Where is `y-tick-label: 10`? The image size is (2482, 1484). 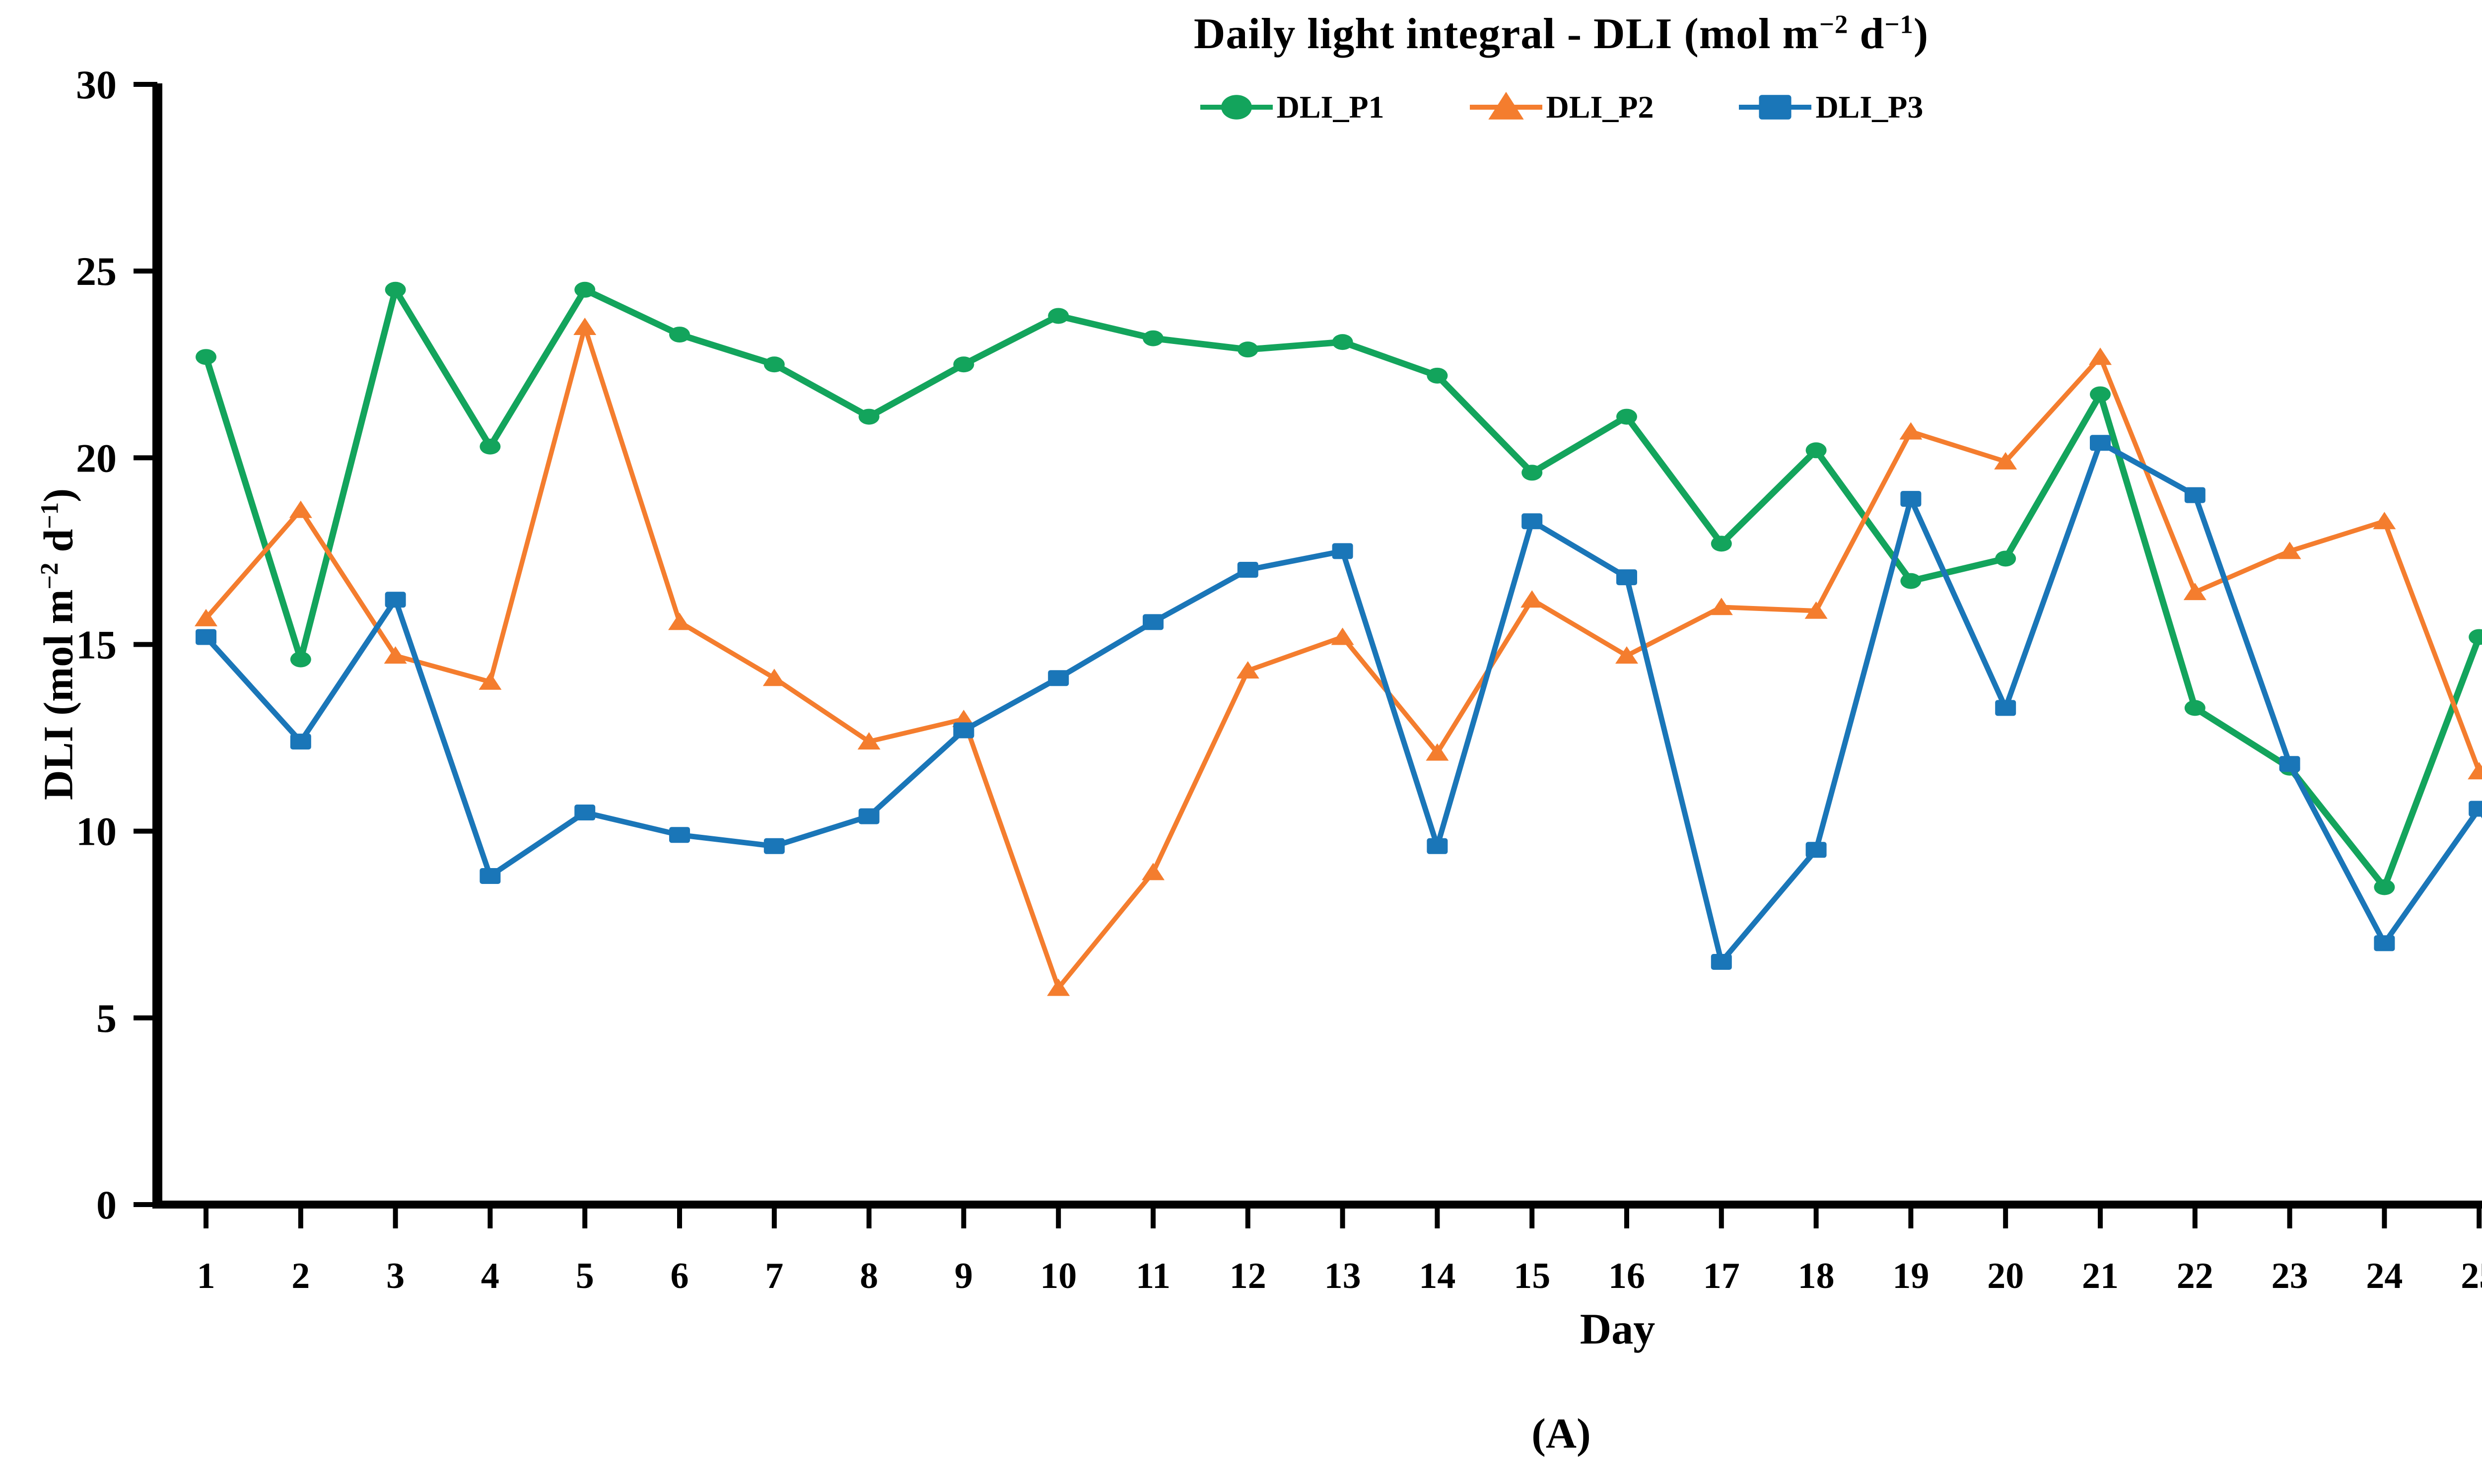 y-tick-label: 10 is located at coordinates (96, 831).